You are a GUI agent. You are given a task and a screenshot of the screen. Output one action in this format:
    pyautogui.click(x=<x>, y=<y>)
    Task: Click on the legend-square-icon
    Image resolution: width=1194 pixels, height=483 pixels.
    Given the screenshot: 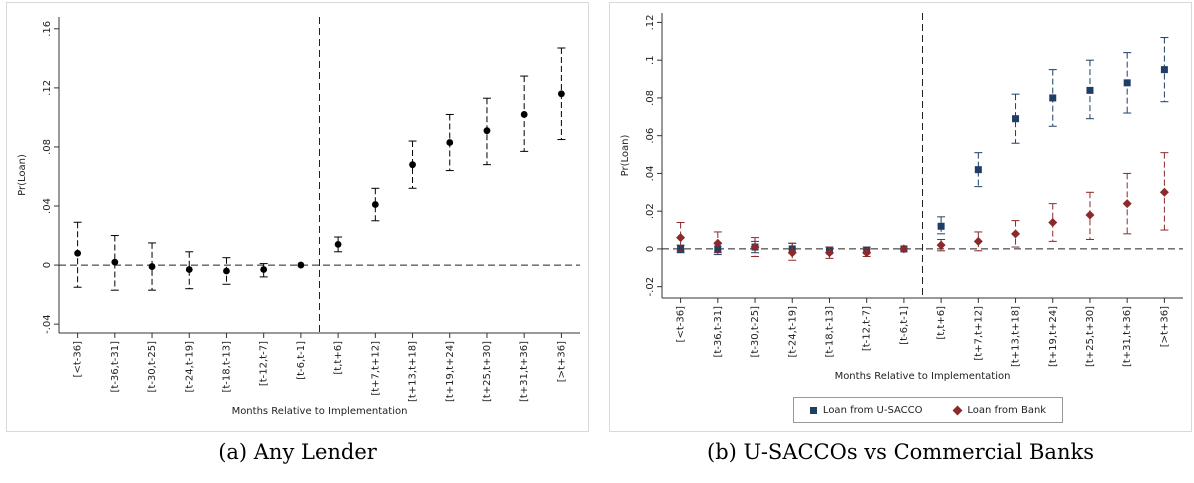 What is the action you would take?
    pyautogui.click(x=813, y=410)
    